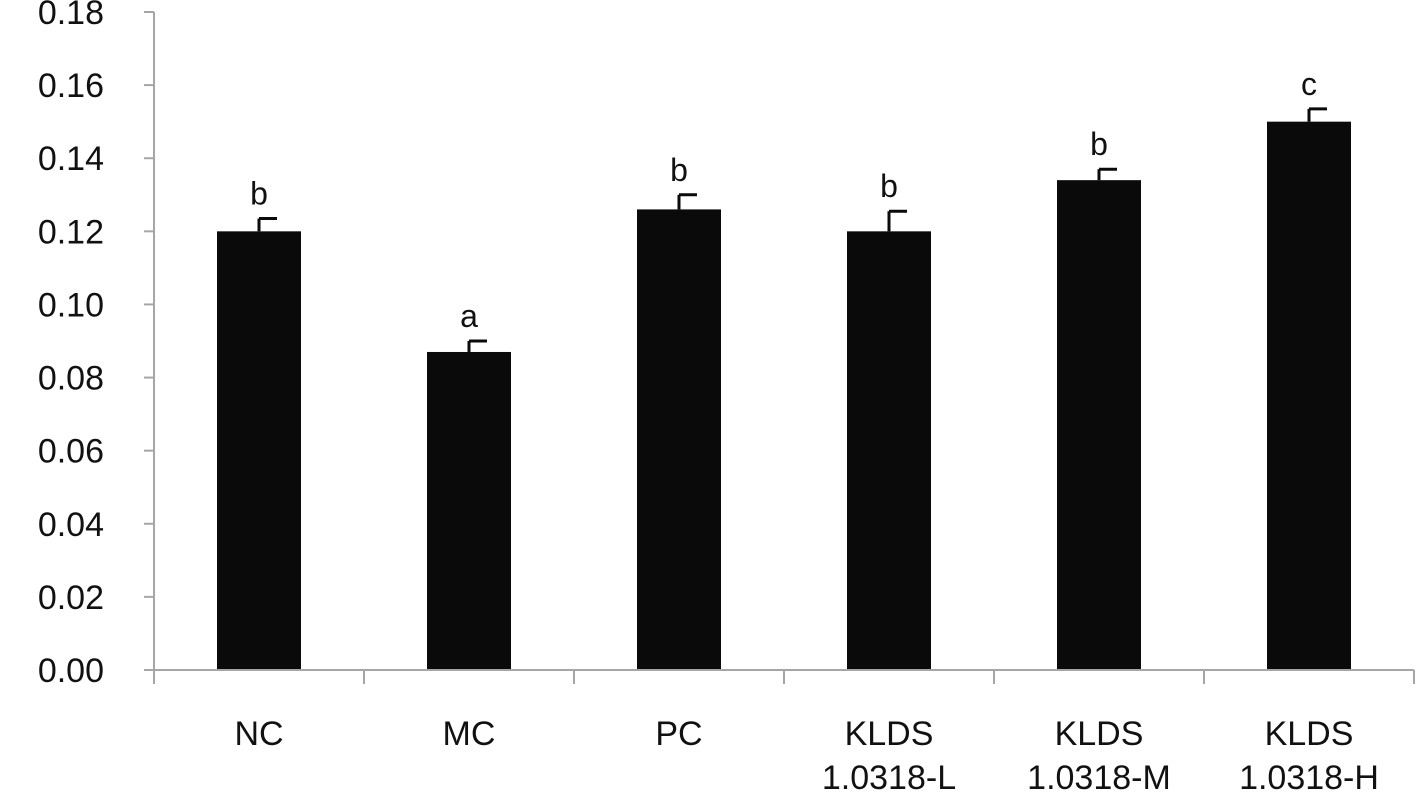 This screenshot has height=799, width=1419. Describe the element at coordinates (71, 345) in the screenshot. I see `y-tick-labels: 0.00 0.02 0.04 0.06 0.08 0.10 0.12 0.14 0.16 0.18` at that location.